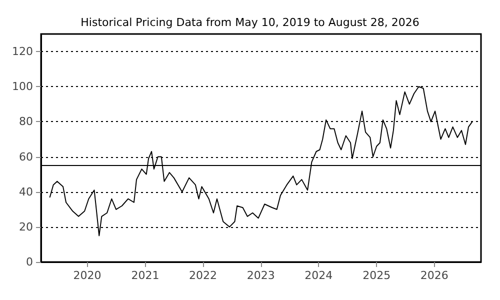  I want to click on x-tick-label: 2021, so click(145, 275).